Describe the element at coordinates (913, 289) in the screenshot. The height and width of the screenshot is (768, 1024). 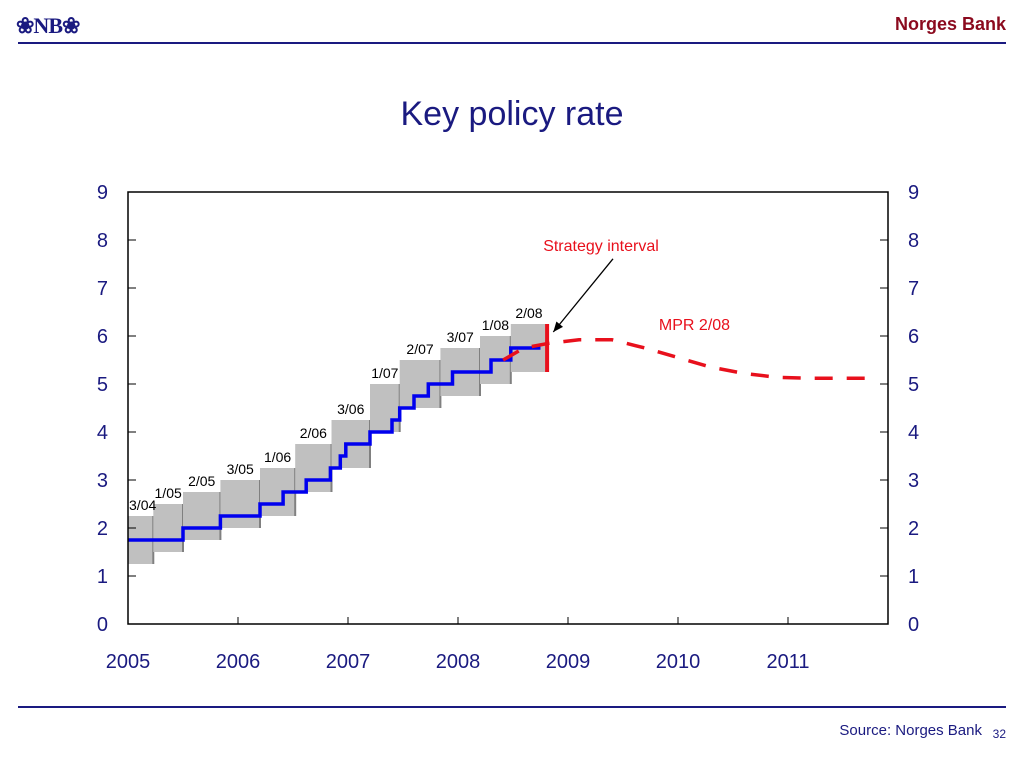
I see `y-tick-label-right: 7` at that location.